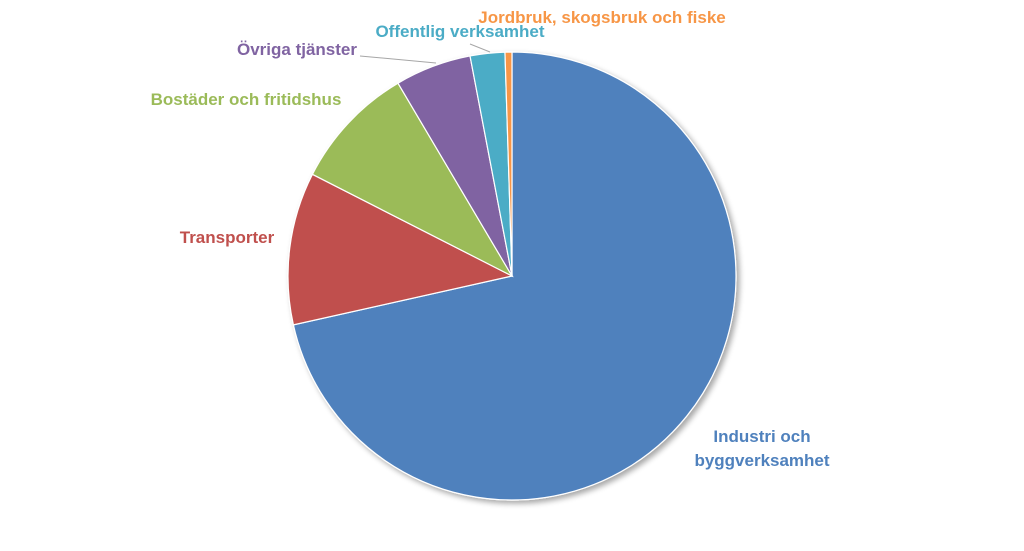  I want to click on slice-label-line: Offentlig verksamhet, so click(459, 31).